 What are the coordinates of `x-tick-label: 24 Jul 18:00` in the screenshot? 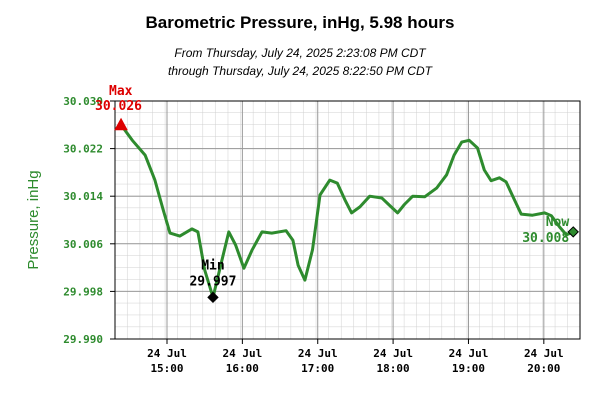 It's located at (393, 361).